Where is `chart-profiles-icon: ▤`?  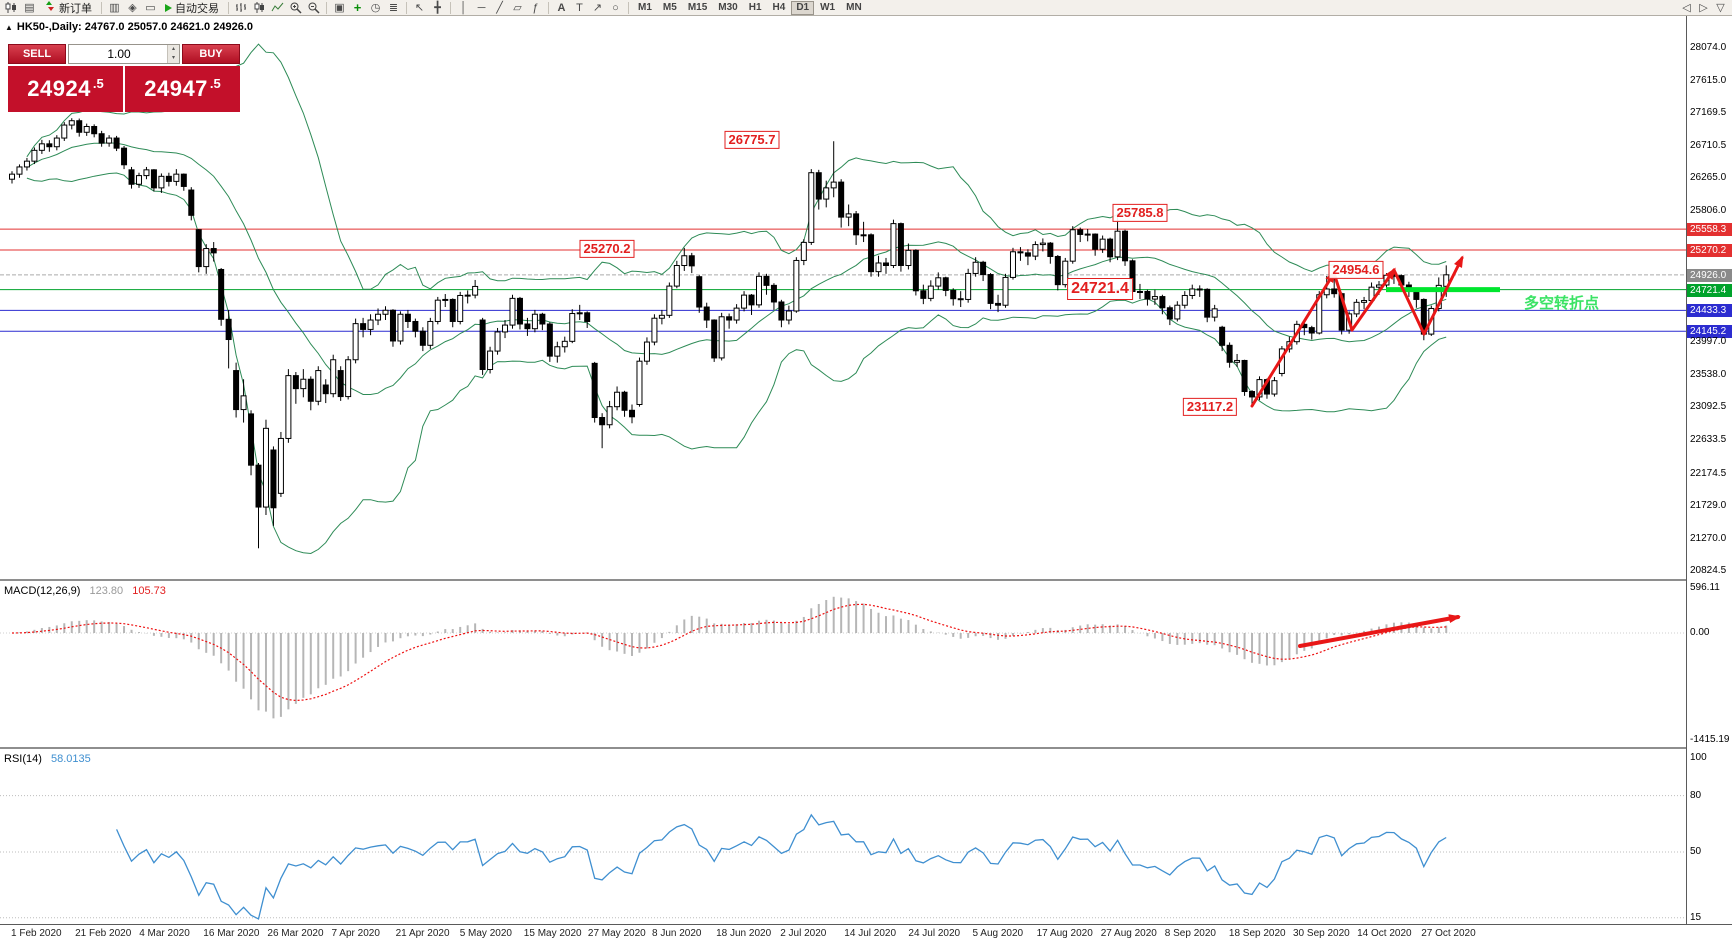
chart-profiles-icon: ▤ is located at coordinates (29, 7).